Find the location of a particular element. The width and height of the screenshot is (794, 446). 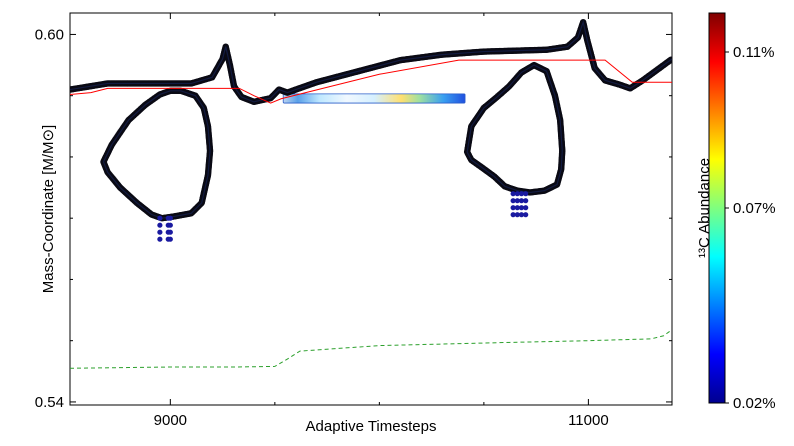

y-tick-label: 0.54 is located at coordinates (49, 402).